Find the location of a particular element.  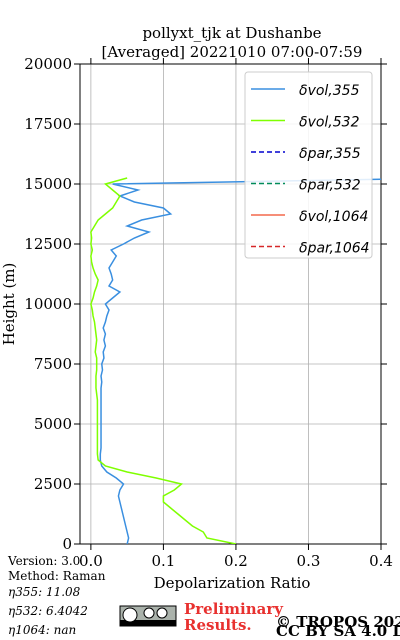

legend-label: δpar,532 is located at coordinates (330, 186).